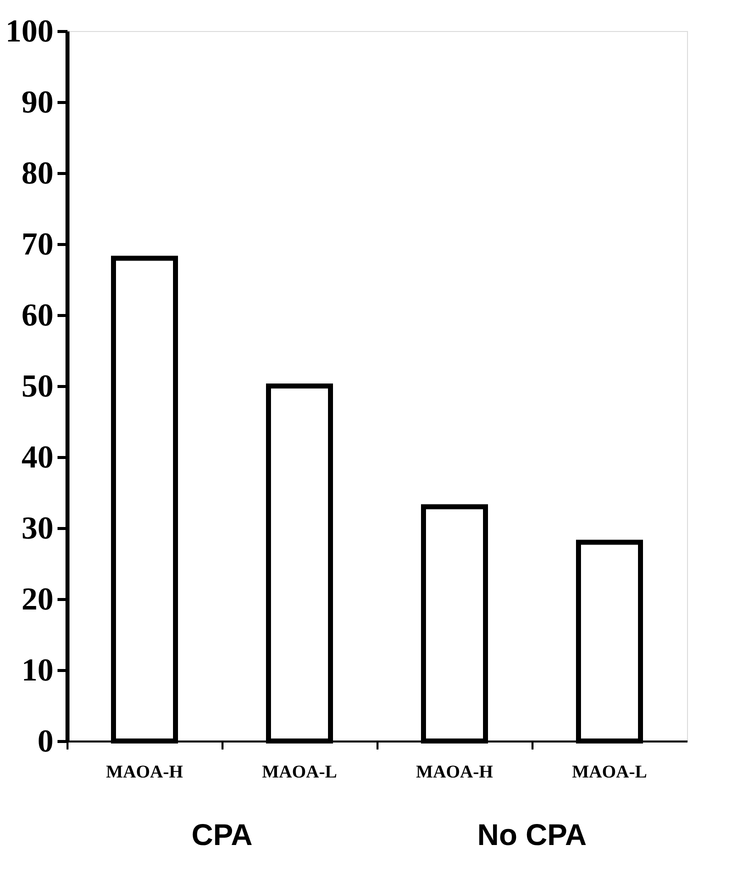 The width and height of the screenshot is (750, 877). Describe the element at coordinates (38, 314) in the screenshot. I see `y-tick-label: 60` at that location.